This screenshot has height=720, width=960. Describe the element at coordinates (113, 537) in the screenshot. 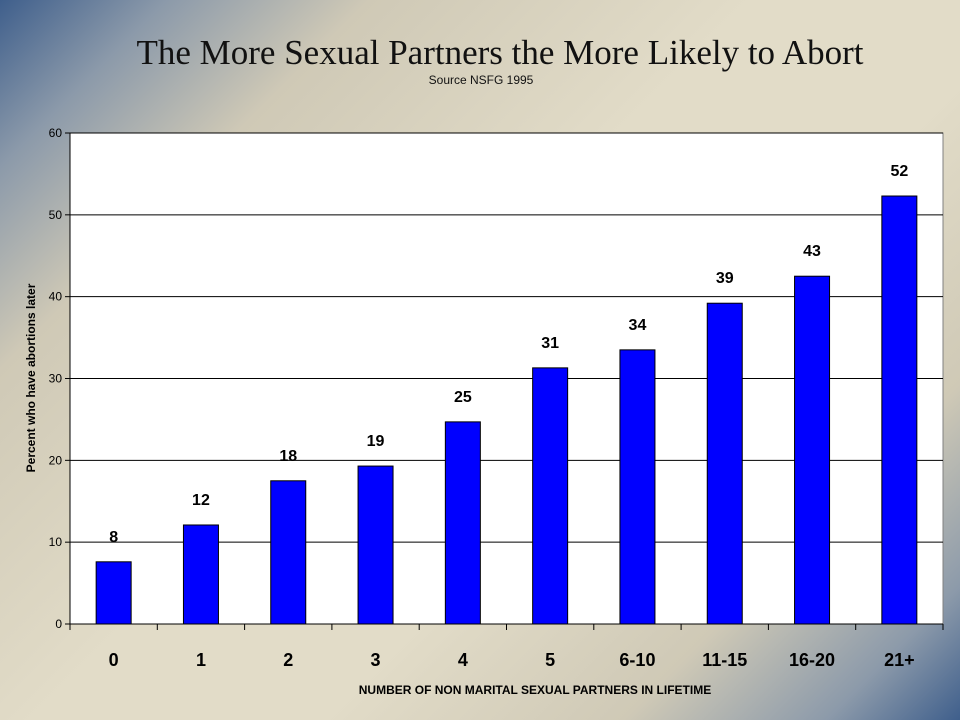

I see `data-label: 8` at that location.